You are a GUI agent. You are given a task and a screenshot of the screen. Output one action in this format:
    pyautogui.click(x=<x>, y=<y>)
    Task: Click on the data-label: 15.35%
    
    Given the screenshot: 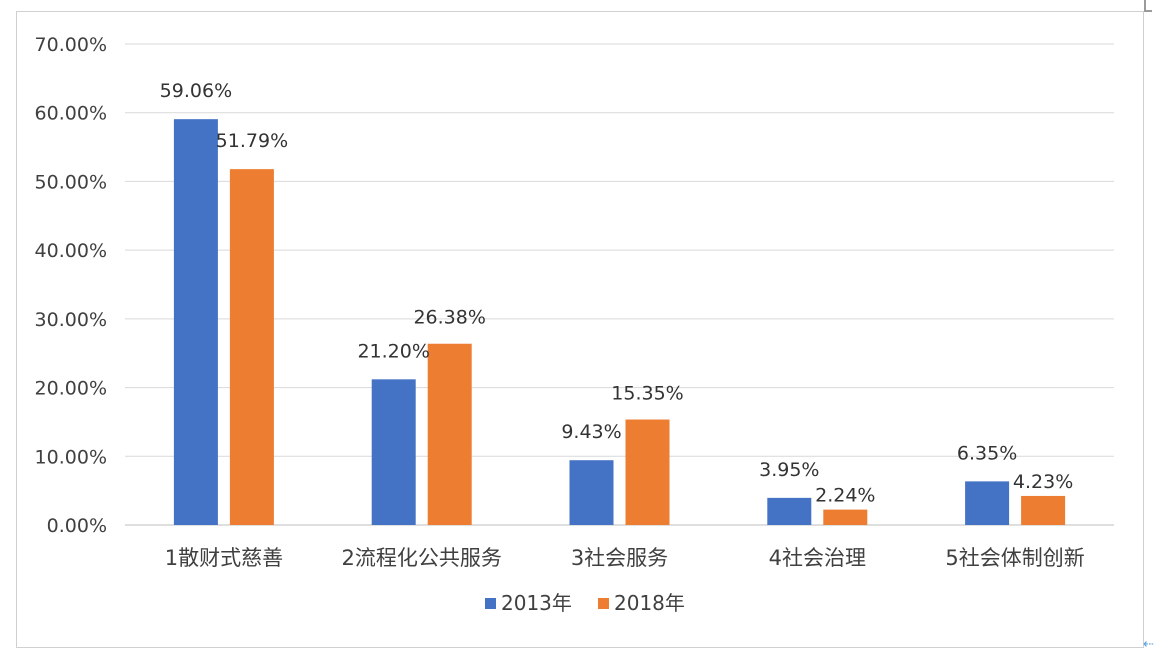 What is the action you would take?
    pyautogui.click(x=647, y=394)
    